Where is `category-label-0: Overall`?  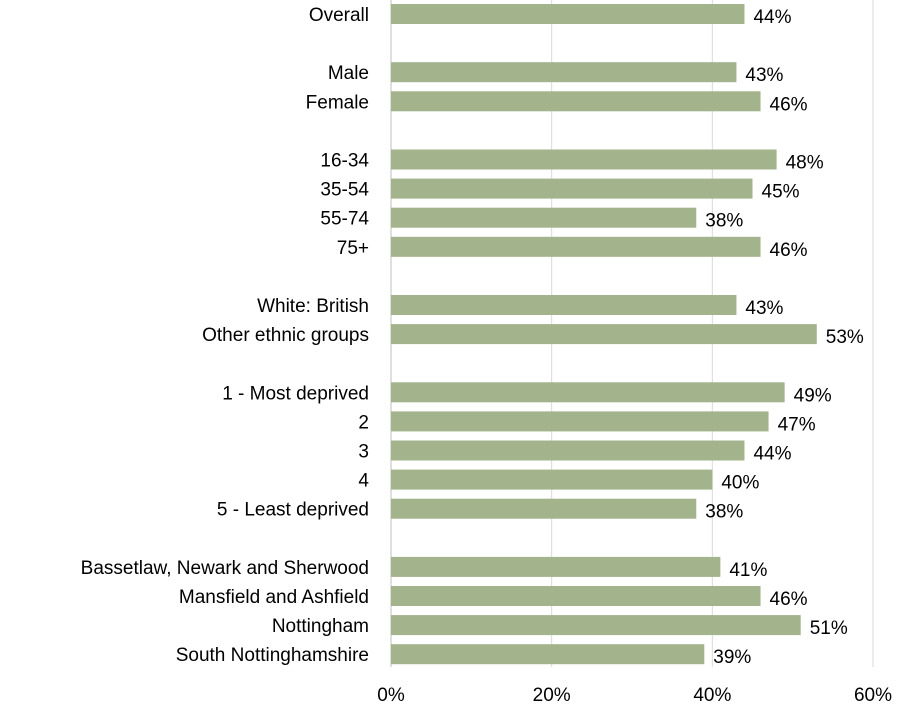 category-label-0: Overall is located at coordinates (339, 15).